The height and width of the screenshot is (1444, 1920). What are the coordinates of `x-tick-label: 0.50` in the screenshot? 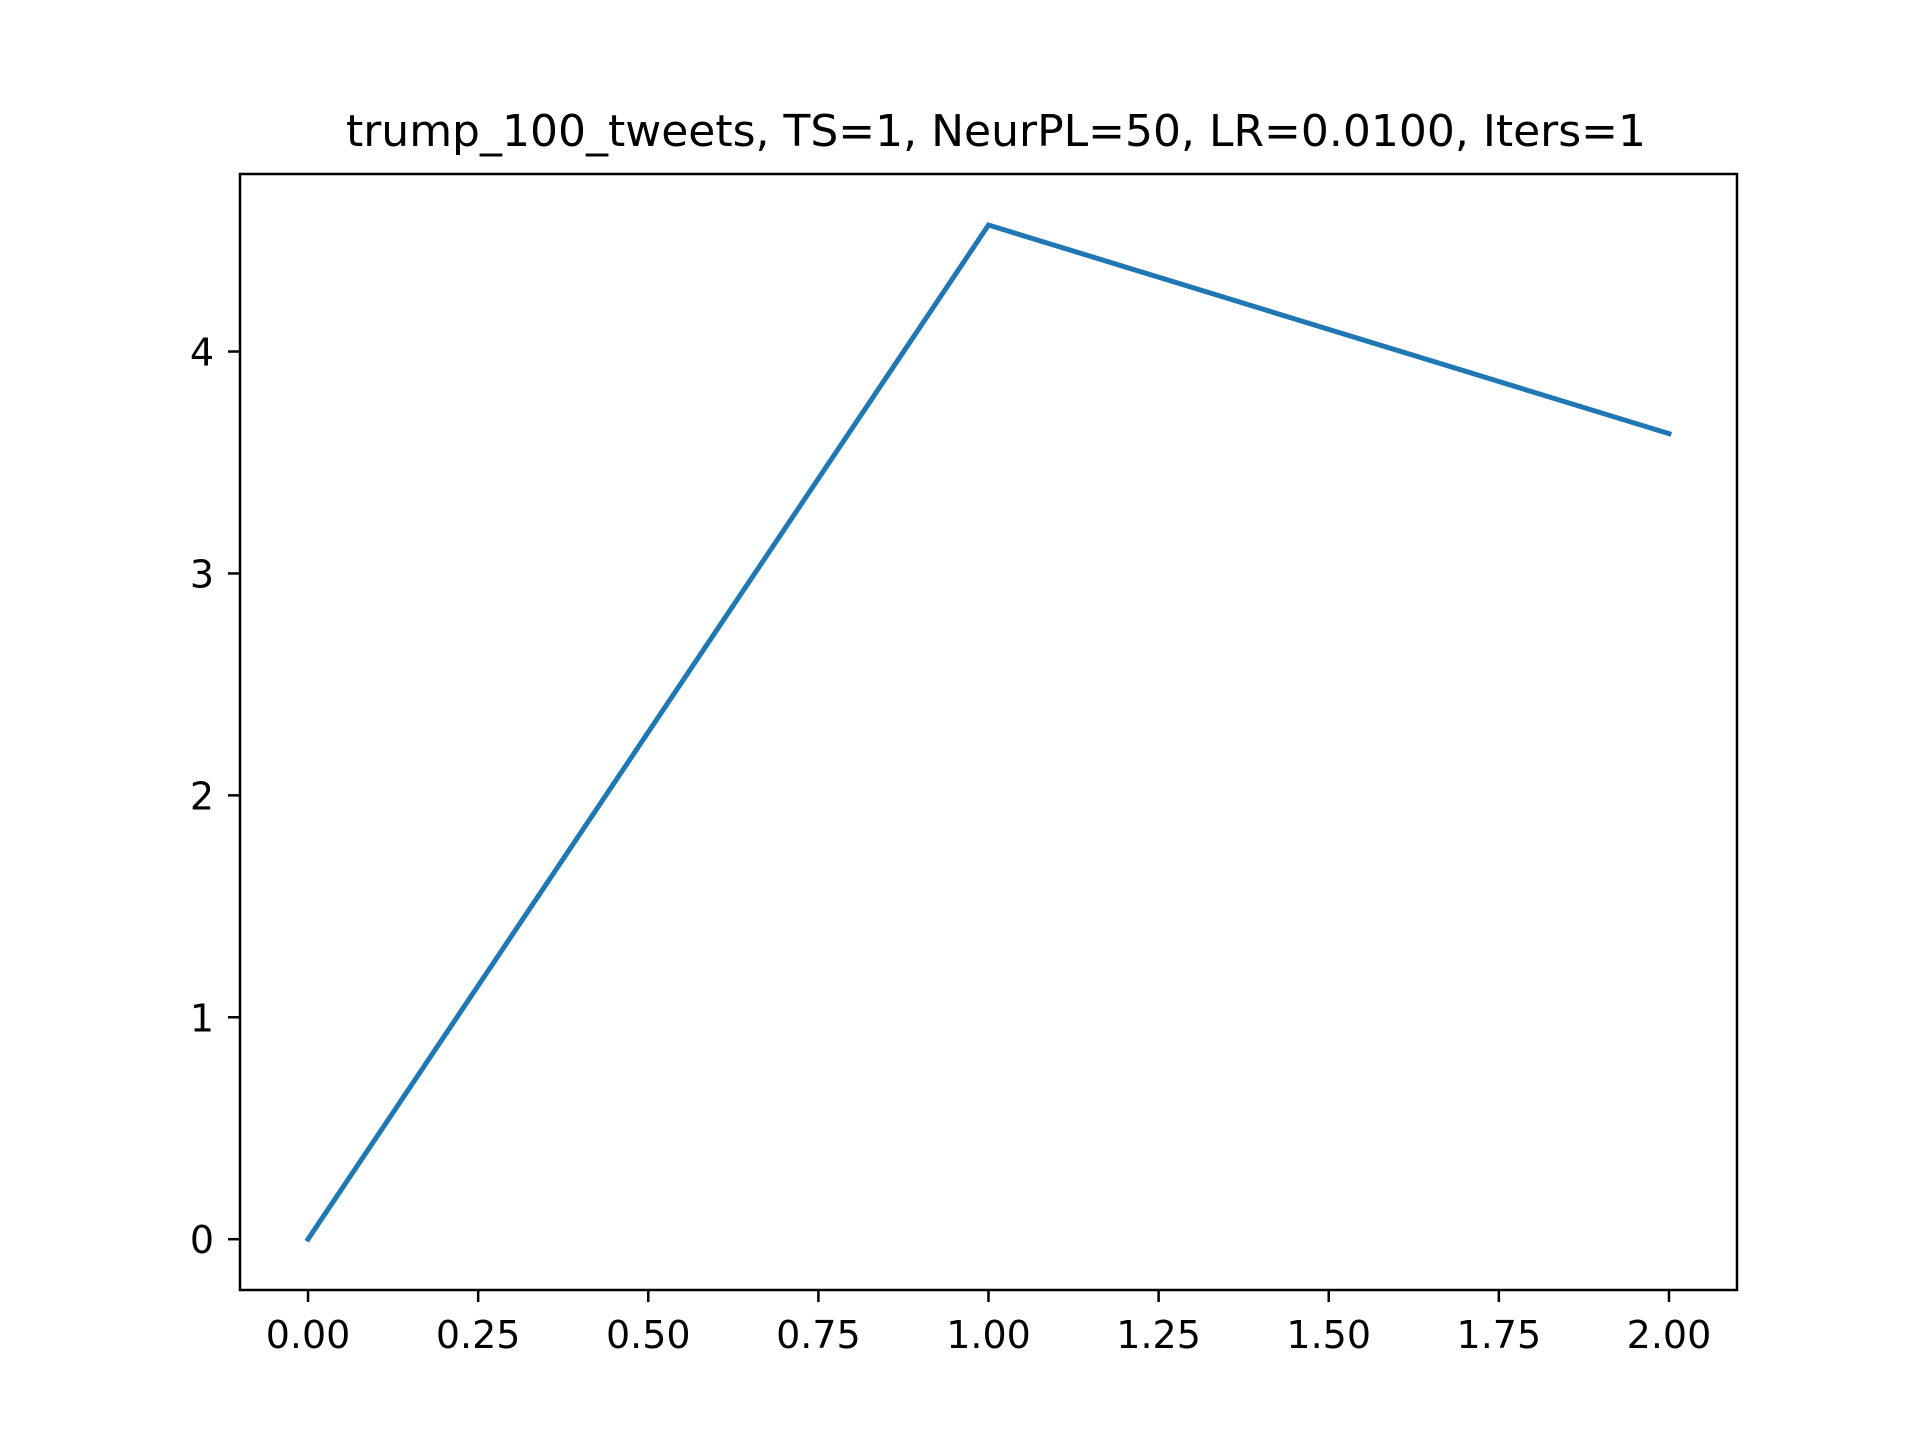 It's located at (648, 1335).